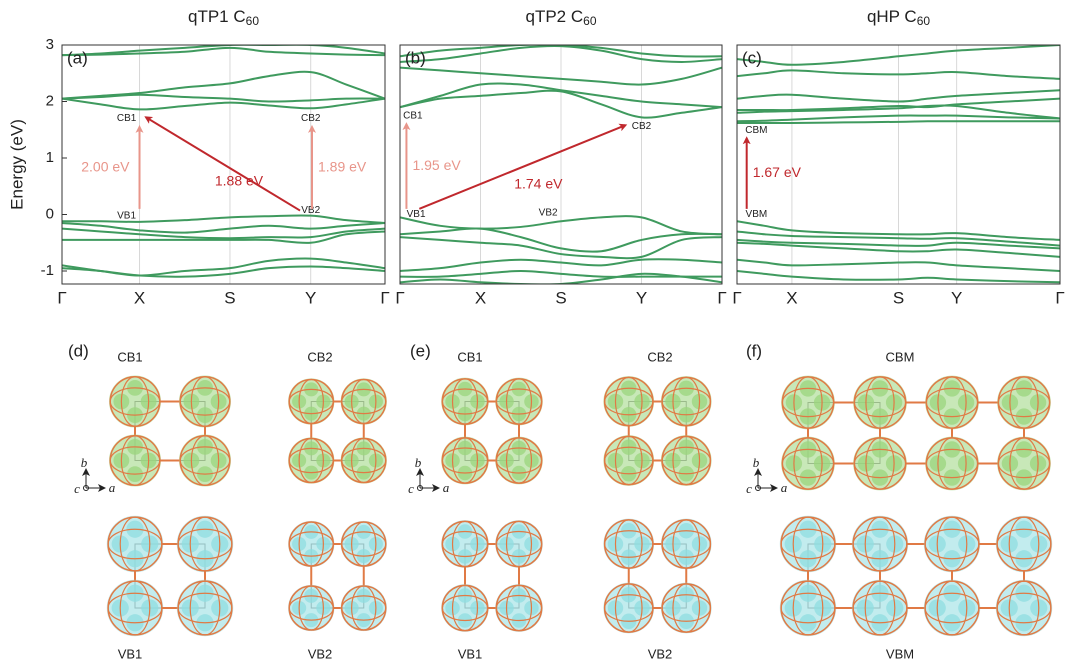 The image size is (1080, 665). What do you see at coordinates (105, 167) in the screenshot?
I see `gap-label: 2.00 eV` at bounding box center [105, 167].